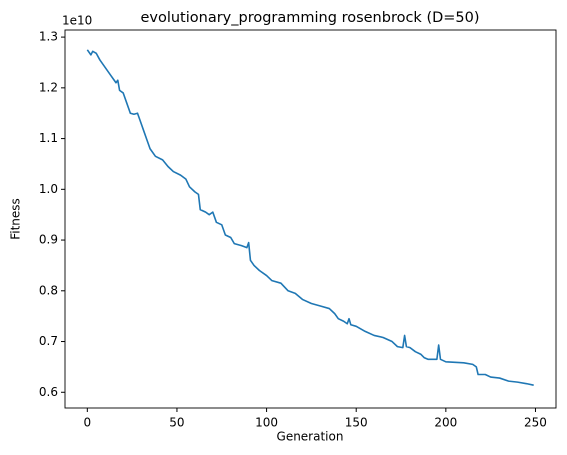 Image resolution: width=567 pixels, height=455 pixels. What do you see at coordinates (48, 189) in the screenshot?
I see `y-tick-label: 1.0` at bounding box center [48, 189].